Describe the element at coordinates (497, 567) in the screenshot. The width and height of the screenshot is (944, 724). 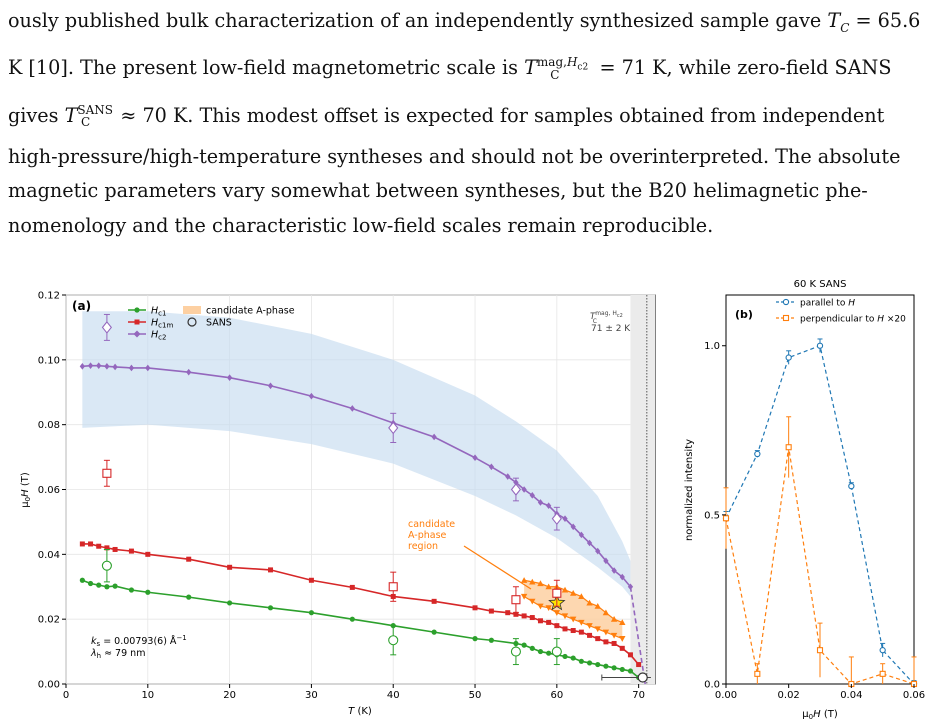
I see `candidate-arrow` at that location.